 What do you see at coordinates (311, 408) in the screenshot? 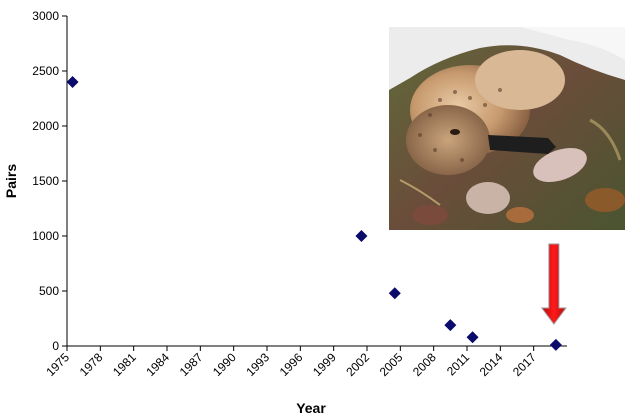
I see `x-axis-title: Year` at bounding box center [311, 408].